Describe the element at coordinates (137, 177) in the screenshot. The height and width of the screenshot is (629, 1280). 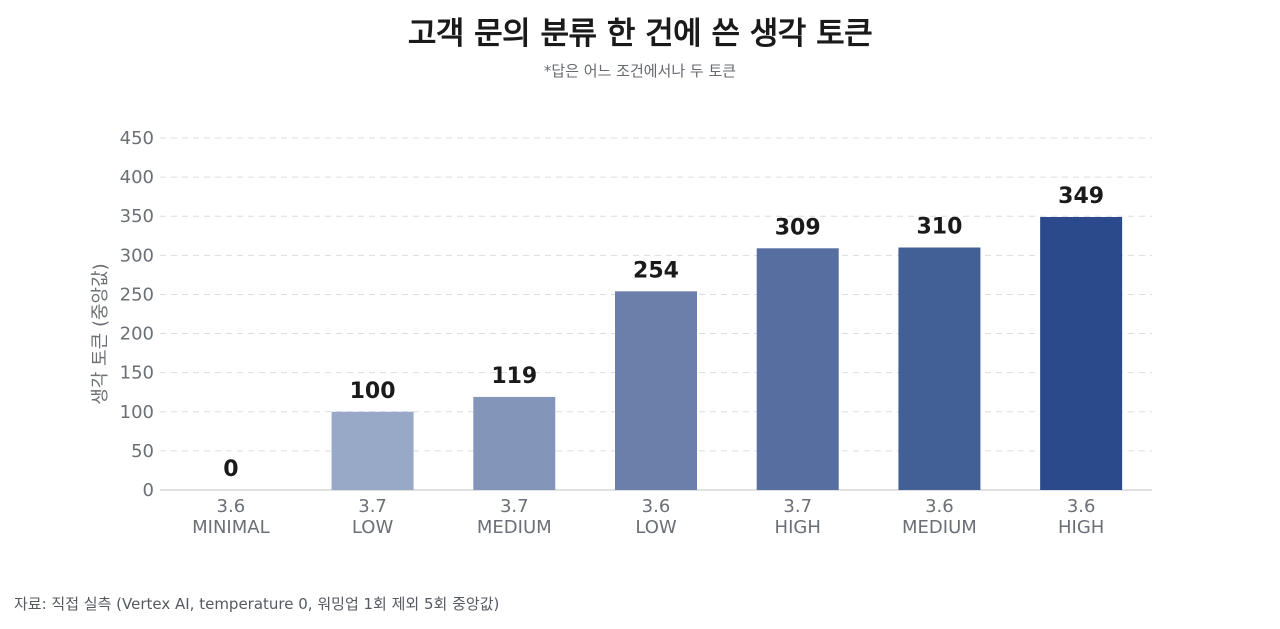
I see `y-tick-label: 400` at that location.